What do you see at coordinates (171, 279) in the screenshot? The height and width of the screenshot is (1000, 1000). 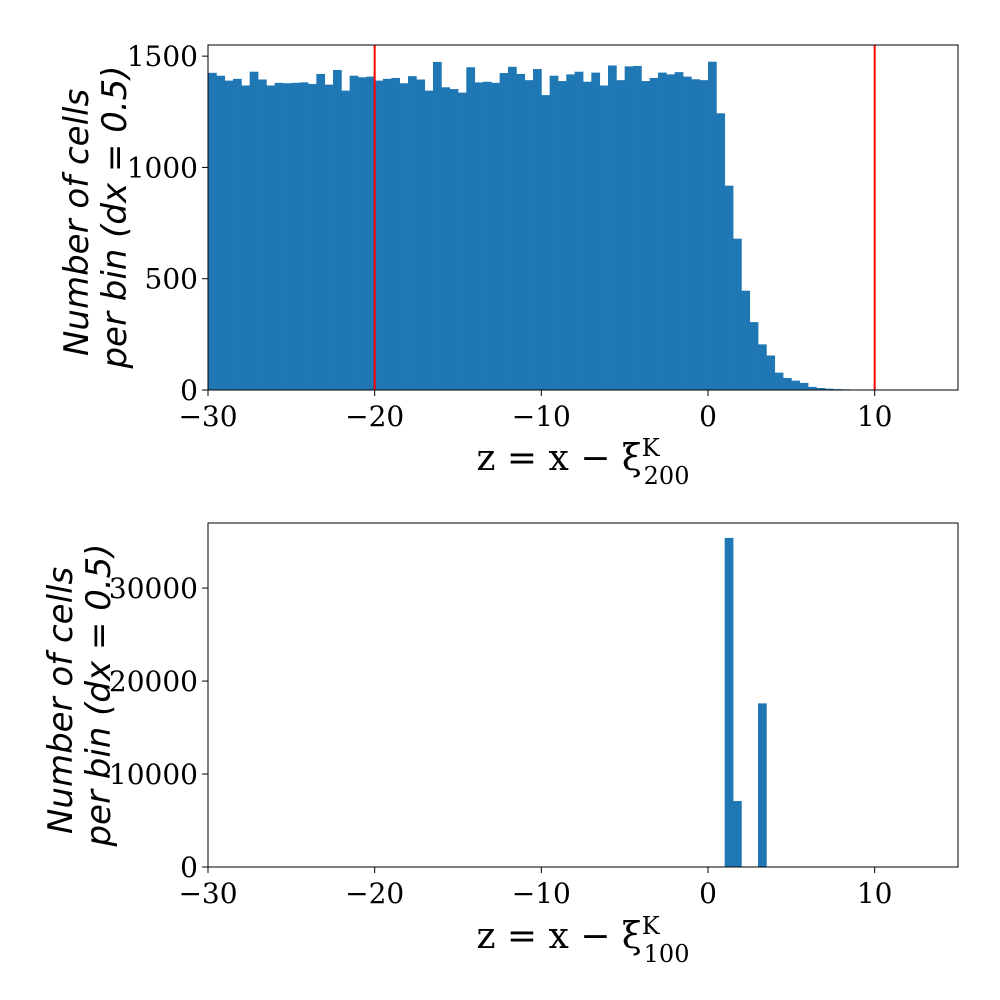 I see `top-y-tick-label: 500` at bounding box center [171, 279].